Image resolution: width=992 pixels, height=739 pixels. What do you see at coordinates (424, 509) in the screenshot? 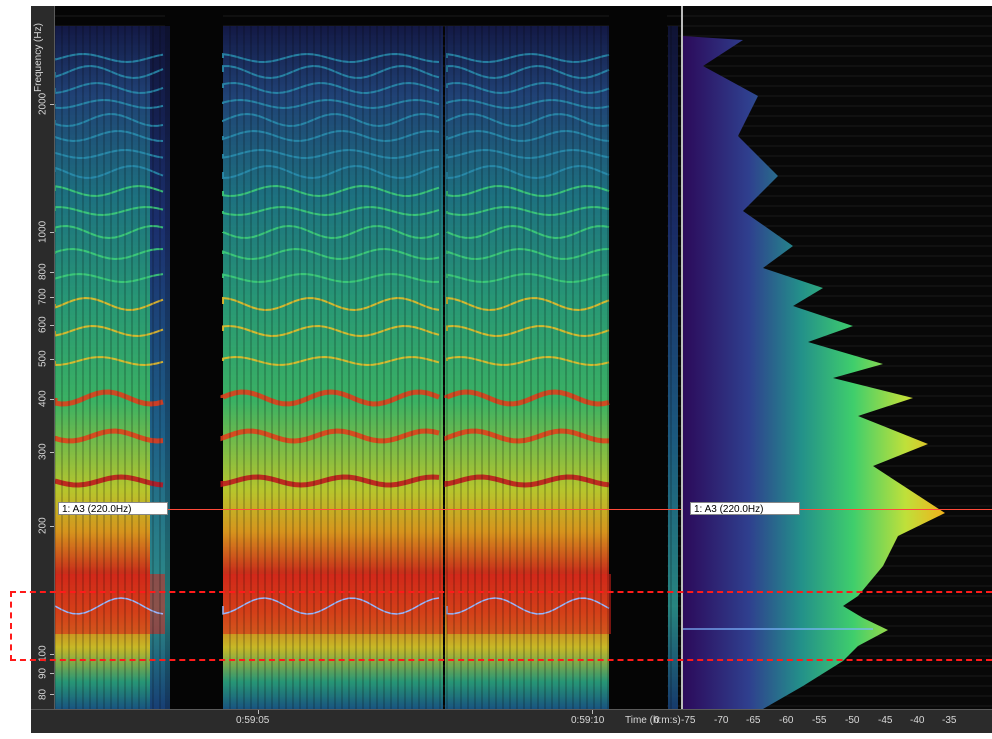
I see `pitch-marker-line` at bounding box center [424, 509].